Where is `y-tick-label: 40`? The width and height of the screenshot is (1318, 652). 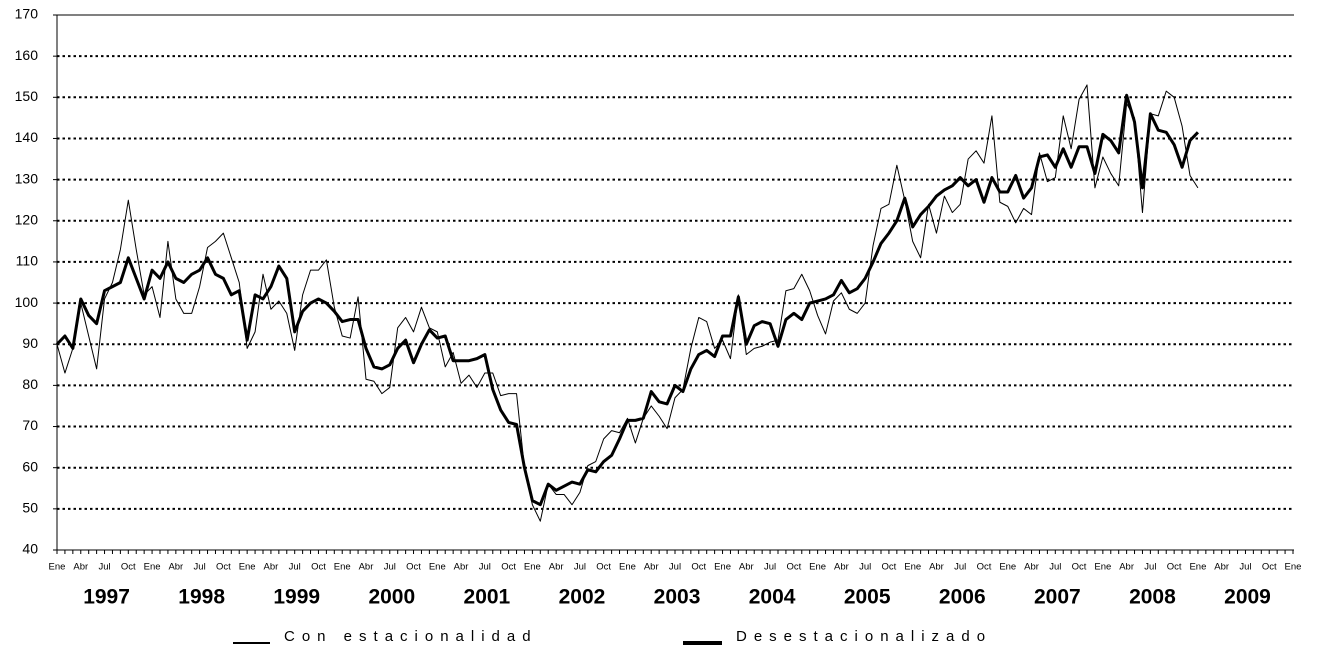 y-tick-label: 40 is located at coordinates (30, 549).